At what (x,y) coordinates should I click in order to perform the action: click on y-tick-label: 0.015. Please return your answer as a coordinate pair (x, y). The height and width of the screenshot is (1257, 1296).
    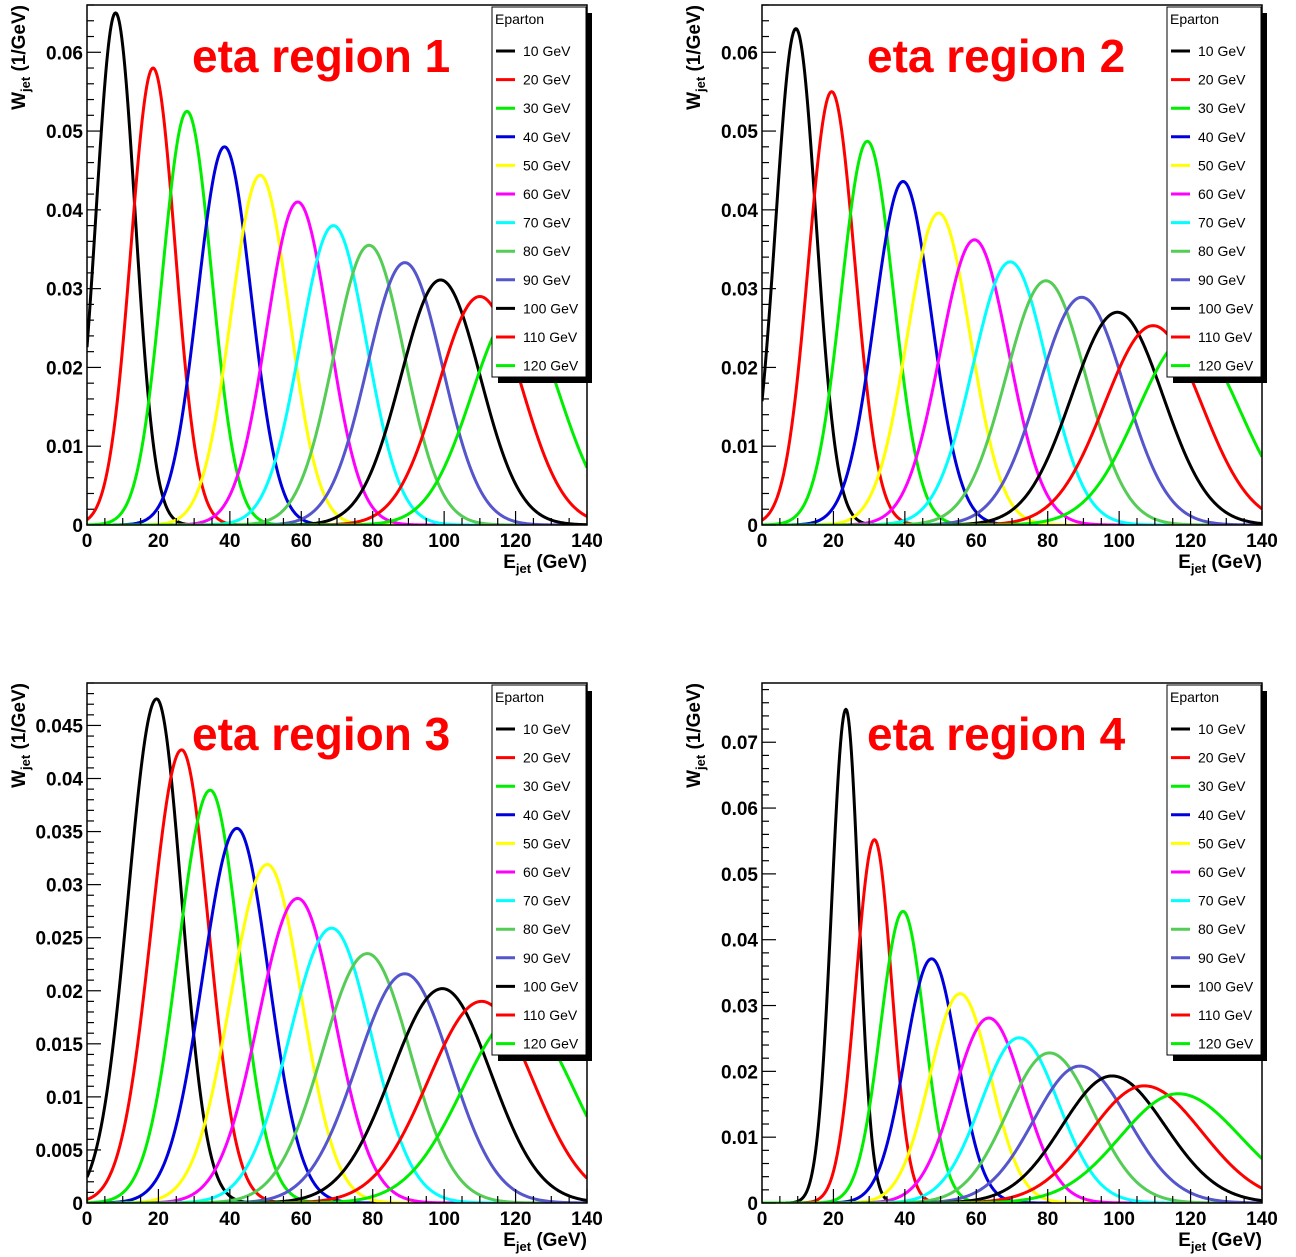
    Looking at the image, I should click on (59, 1045).